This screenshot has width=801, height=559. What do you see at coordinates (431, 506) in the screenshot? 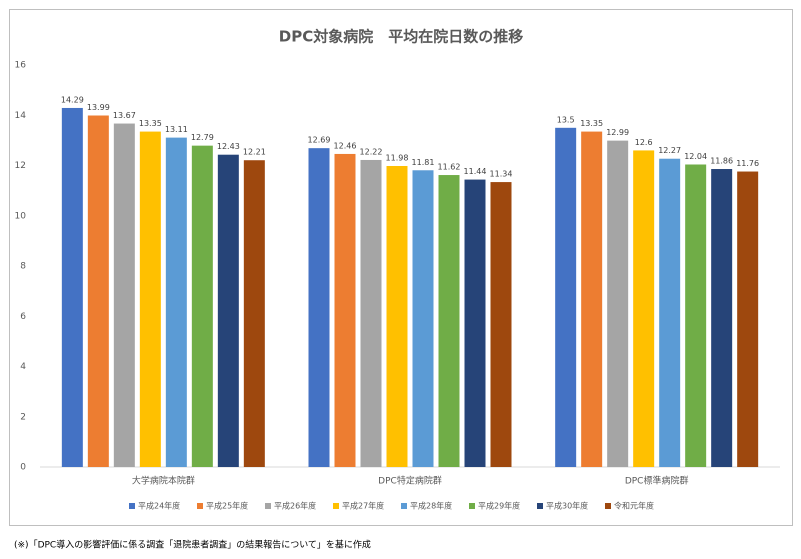
I see `legend-label: 平成28年度` at bounding box center [431, 506].